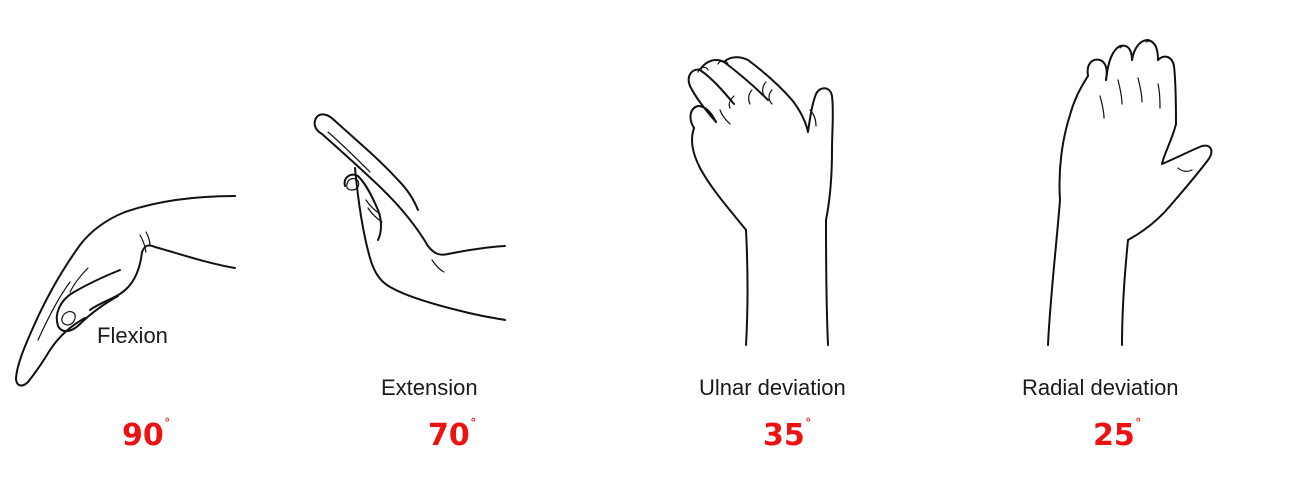  Describe the element at coordinates (1138, 426) in the screenshot. I see `radial-deviation-angle-unit: ˚` at that location.